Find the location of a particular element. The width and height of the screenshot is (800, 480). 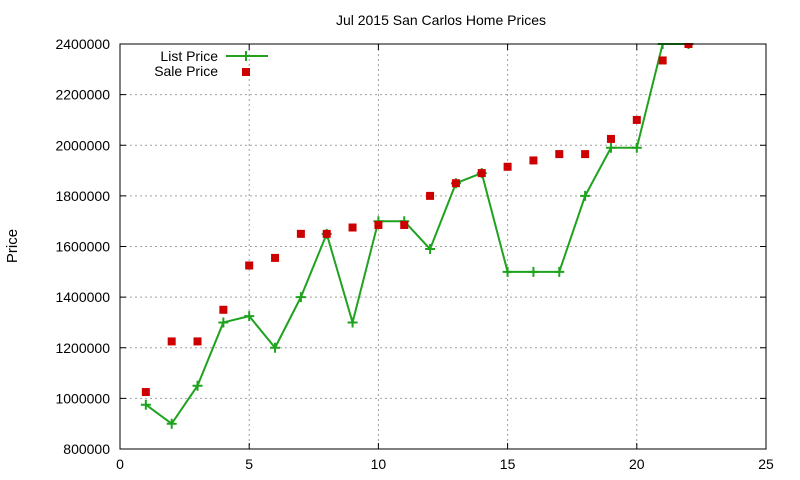

x-tick-label: 10 is located at coordinates (379, 464).